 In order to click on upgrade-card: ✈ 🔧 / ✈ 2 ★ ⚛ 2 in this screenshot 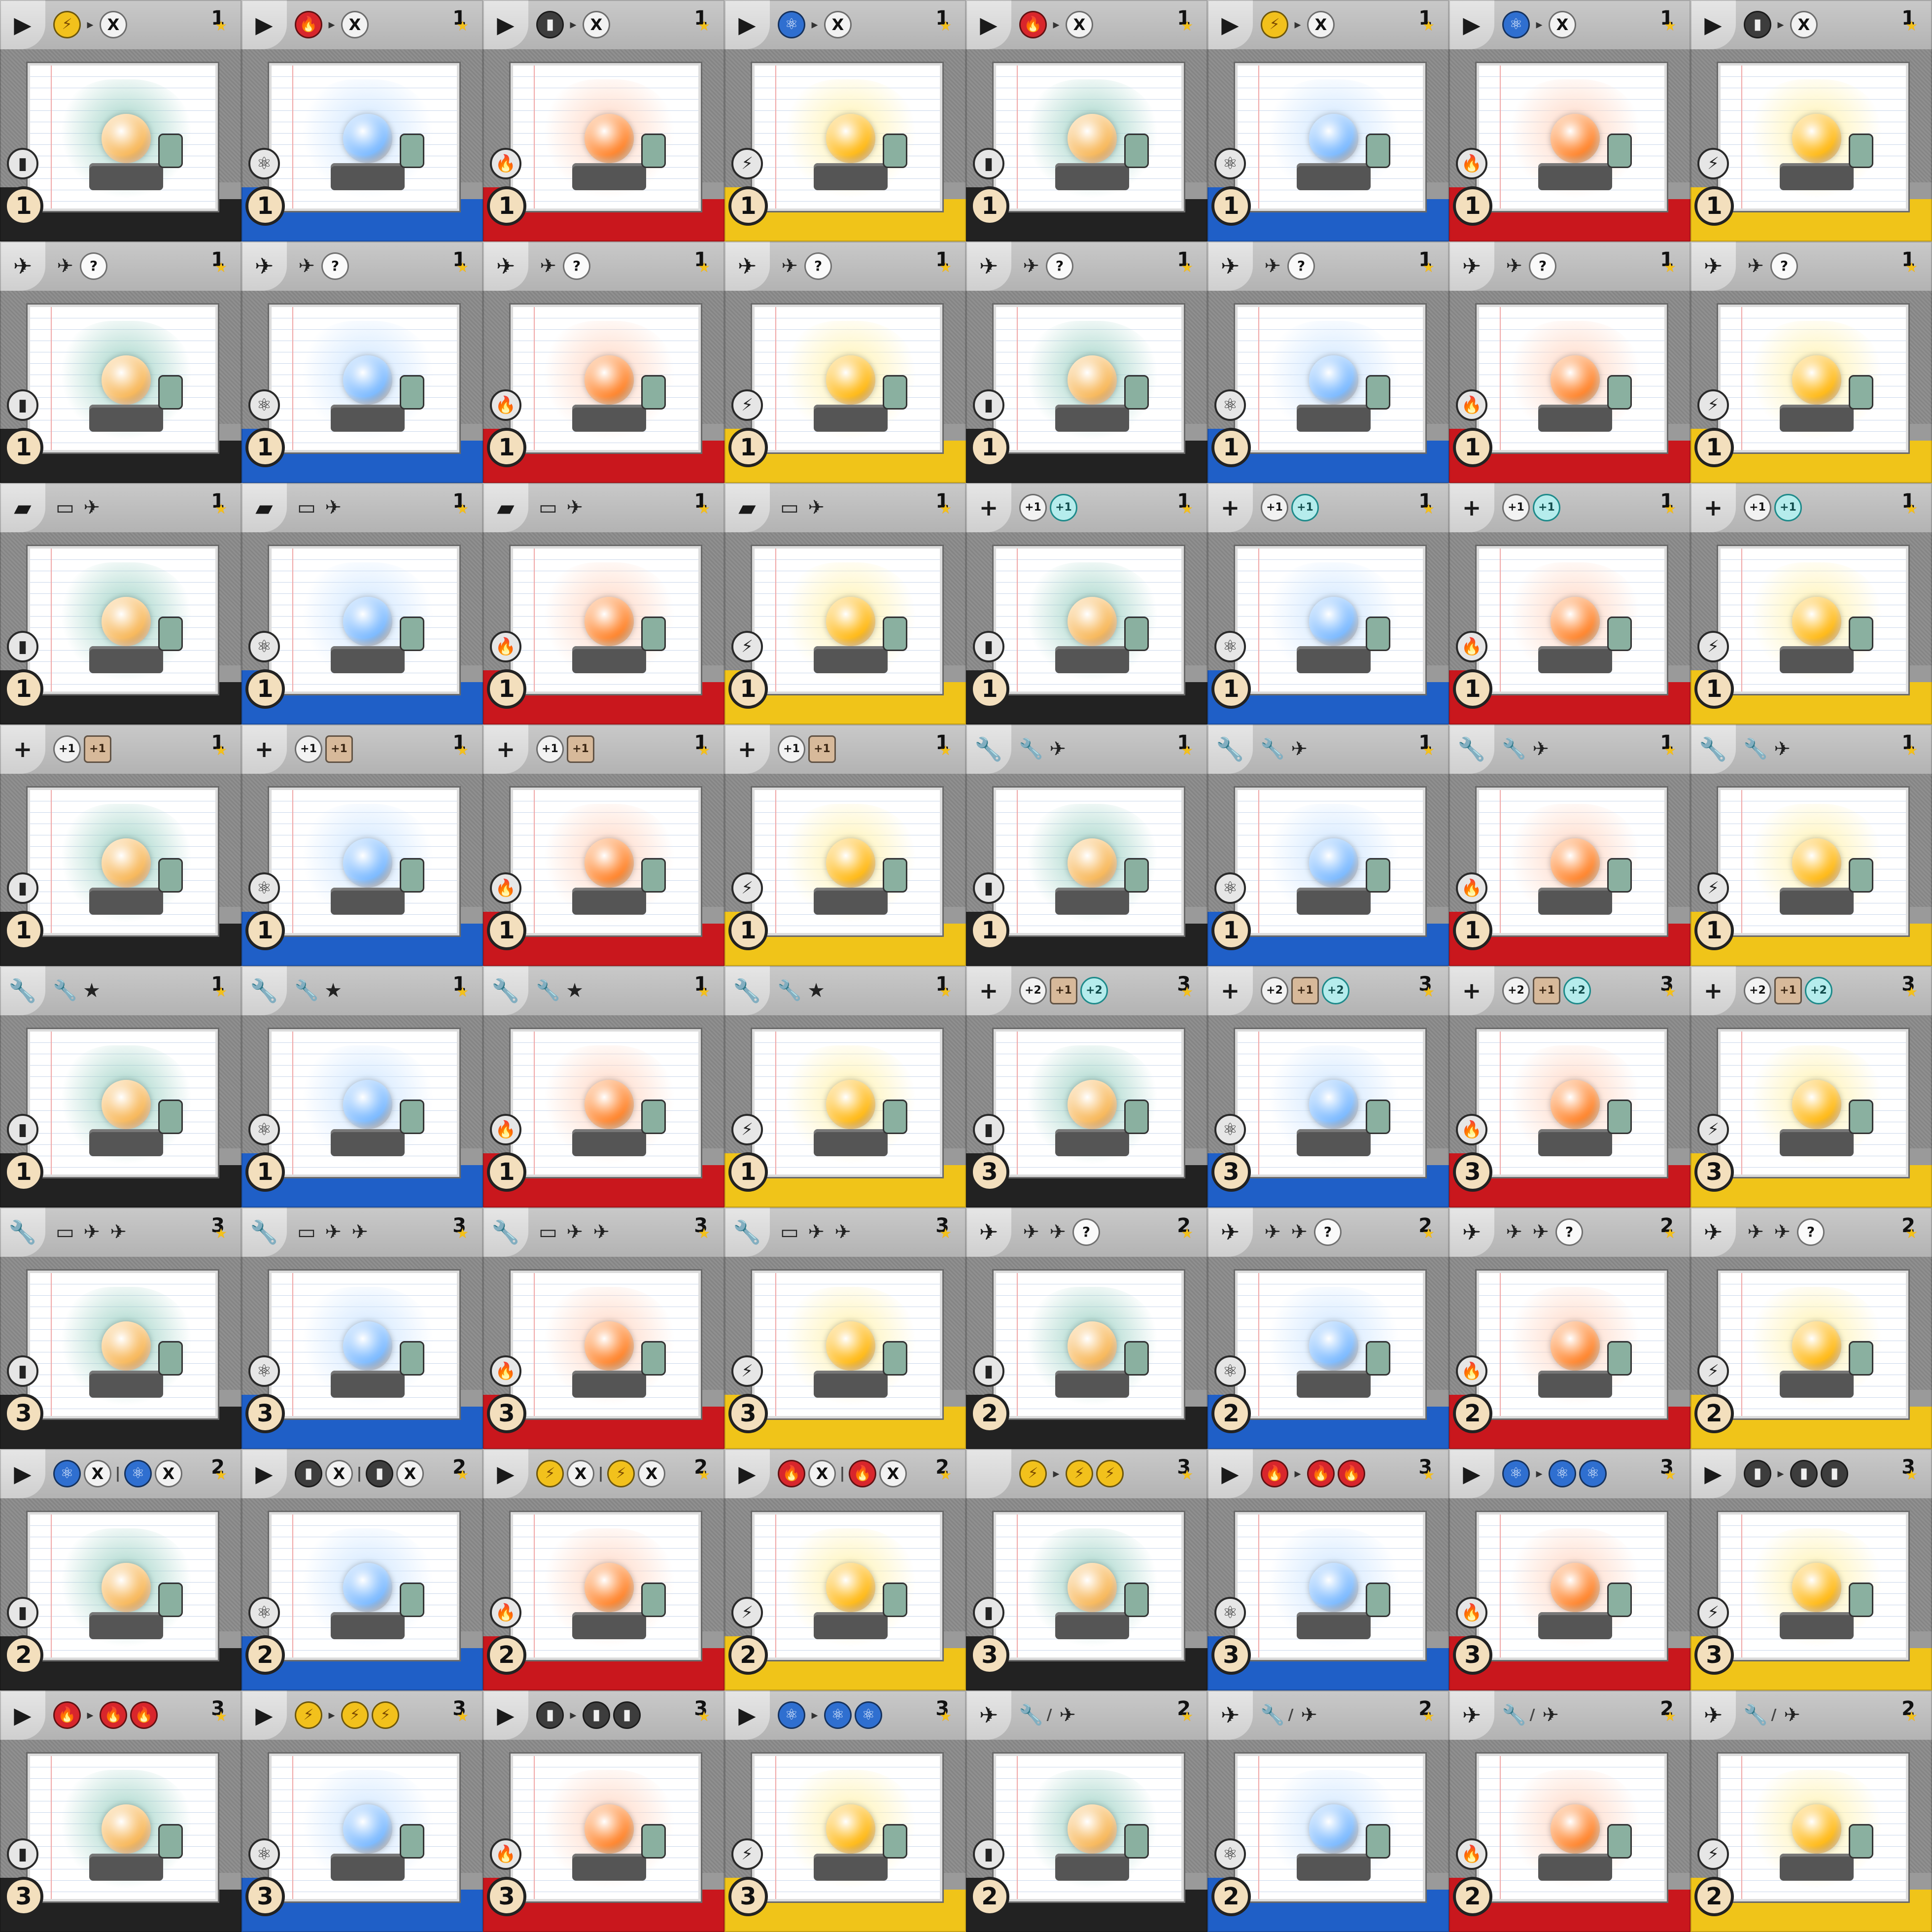, I will do `click(1329, 1811)`.